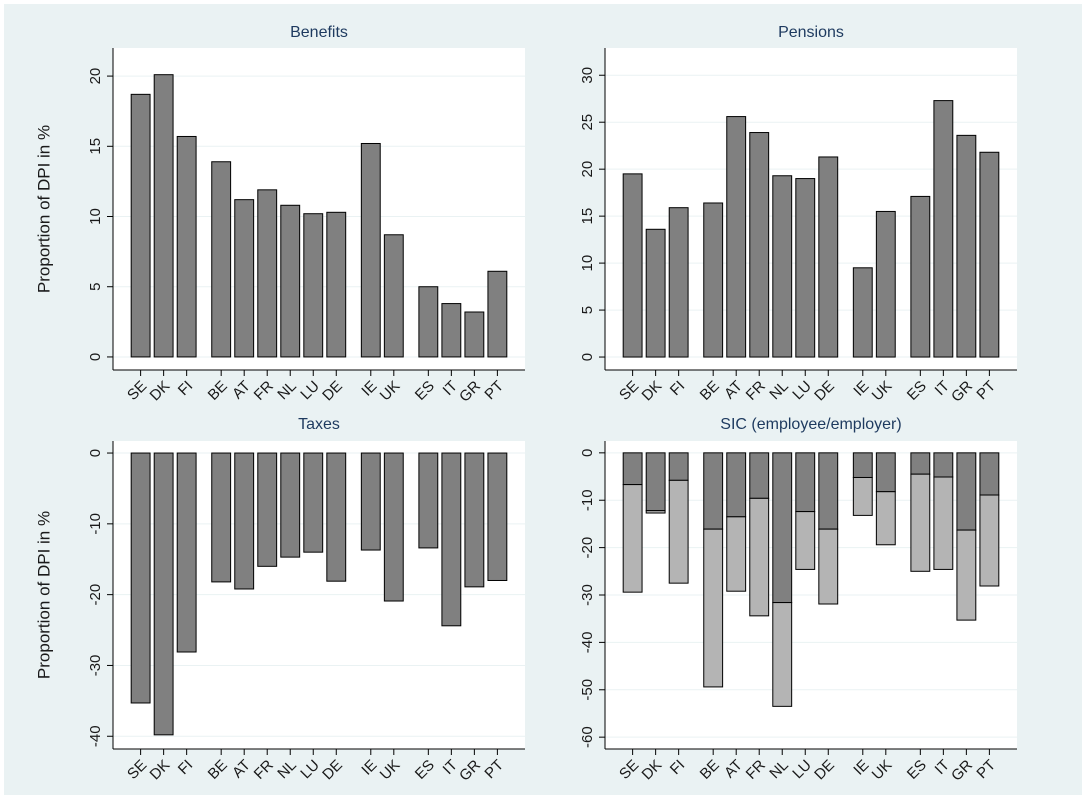 The height and width of the screenshot is (799, 1086). Describe the element at coordinates (810, 424) in the screenshot. I see `chart-title: SIC (employee/employer)` at that location.